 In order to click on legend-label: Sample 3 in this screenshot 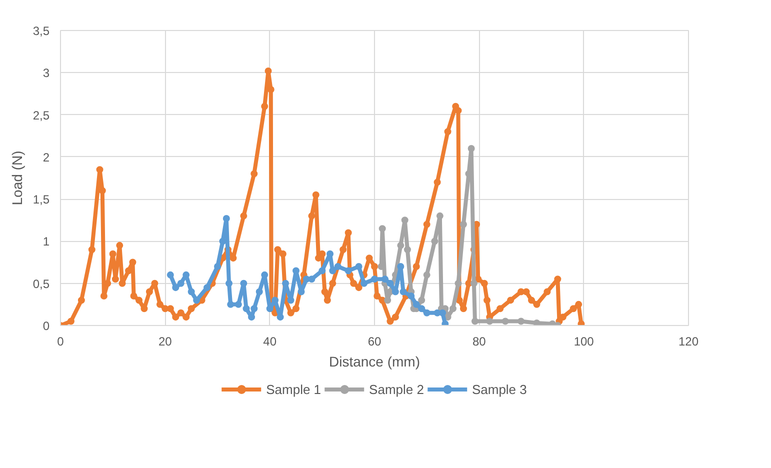, I will do `click(499, 389)`.